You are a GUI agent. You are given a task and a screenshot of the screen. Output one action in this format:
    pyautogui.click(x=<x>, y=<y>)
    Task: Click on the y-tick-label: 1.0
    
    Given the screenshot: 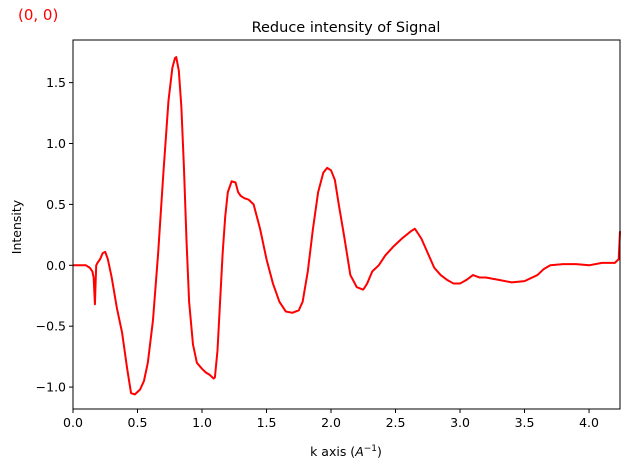 What is the action you would take?
    pyautogui.click(x=56, y=143)
    